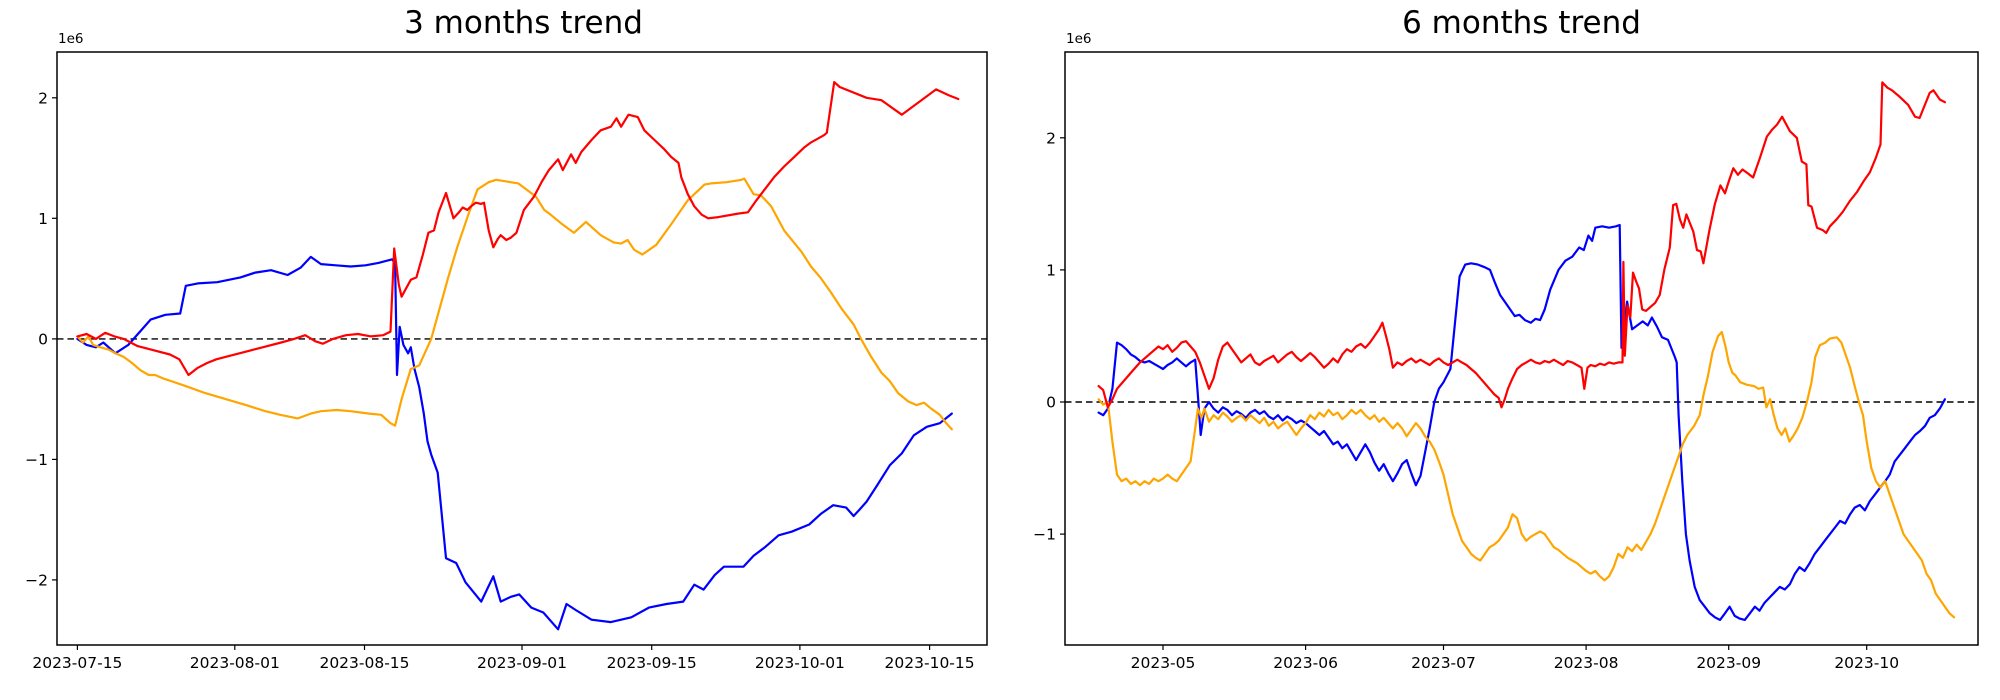  I want to click on x-tick-label: 2023-09, so click(1728, 663).